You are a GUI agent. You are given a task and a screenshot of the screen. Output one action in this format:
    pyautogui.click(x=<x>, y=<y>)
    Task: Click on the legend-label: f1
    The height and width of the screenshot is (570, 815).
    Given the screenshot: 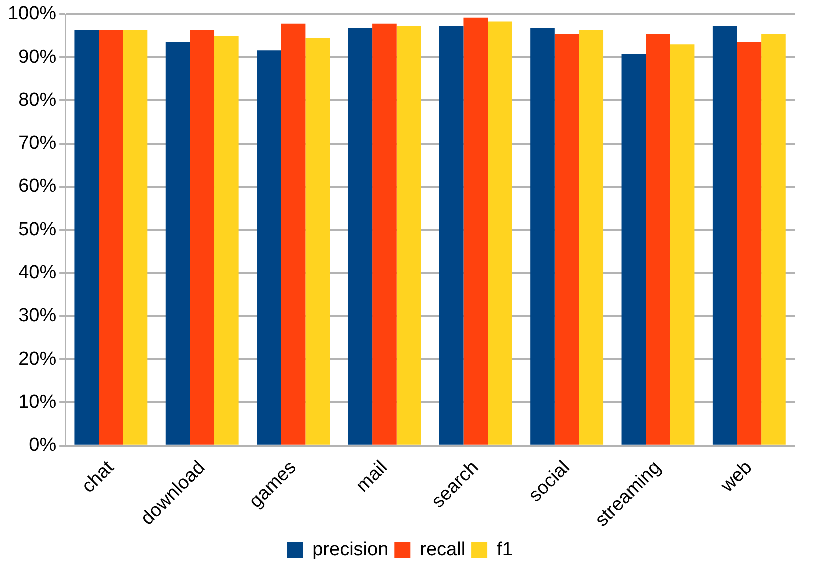 What is the action you would take?
    pyautogui.click(x=505, y=550)
    